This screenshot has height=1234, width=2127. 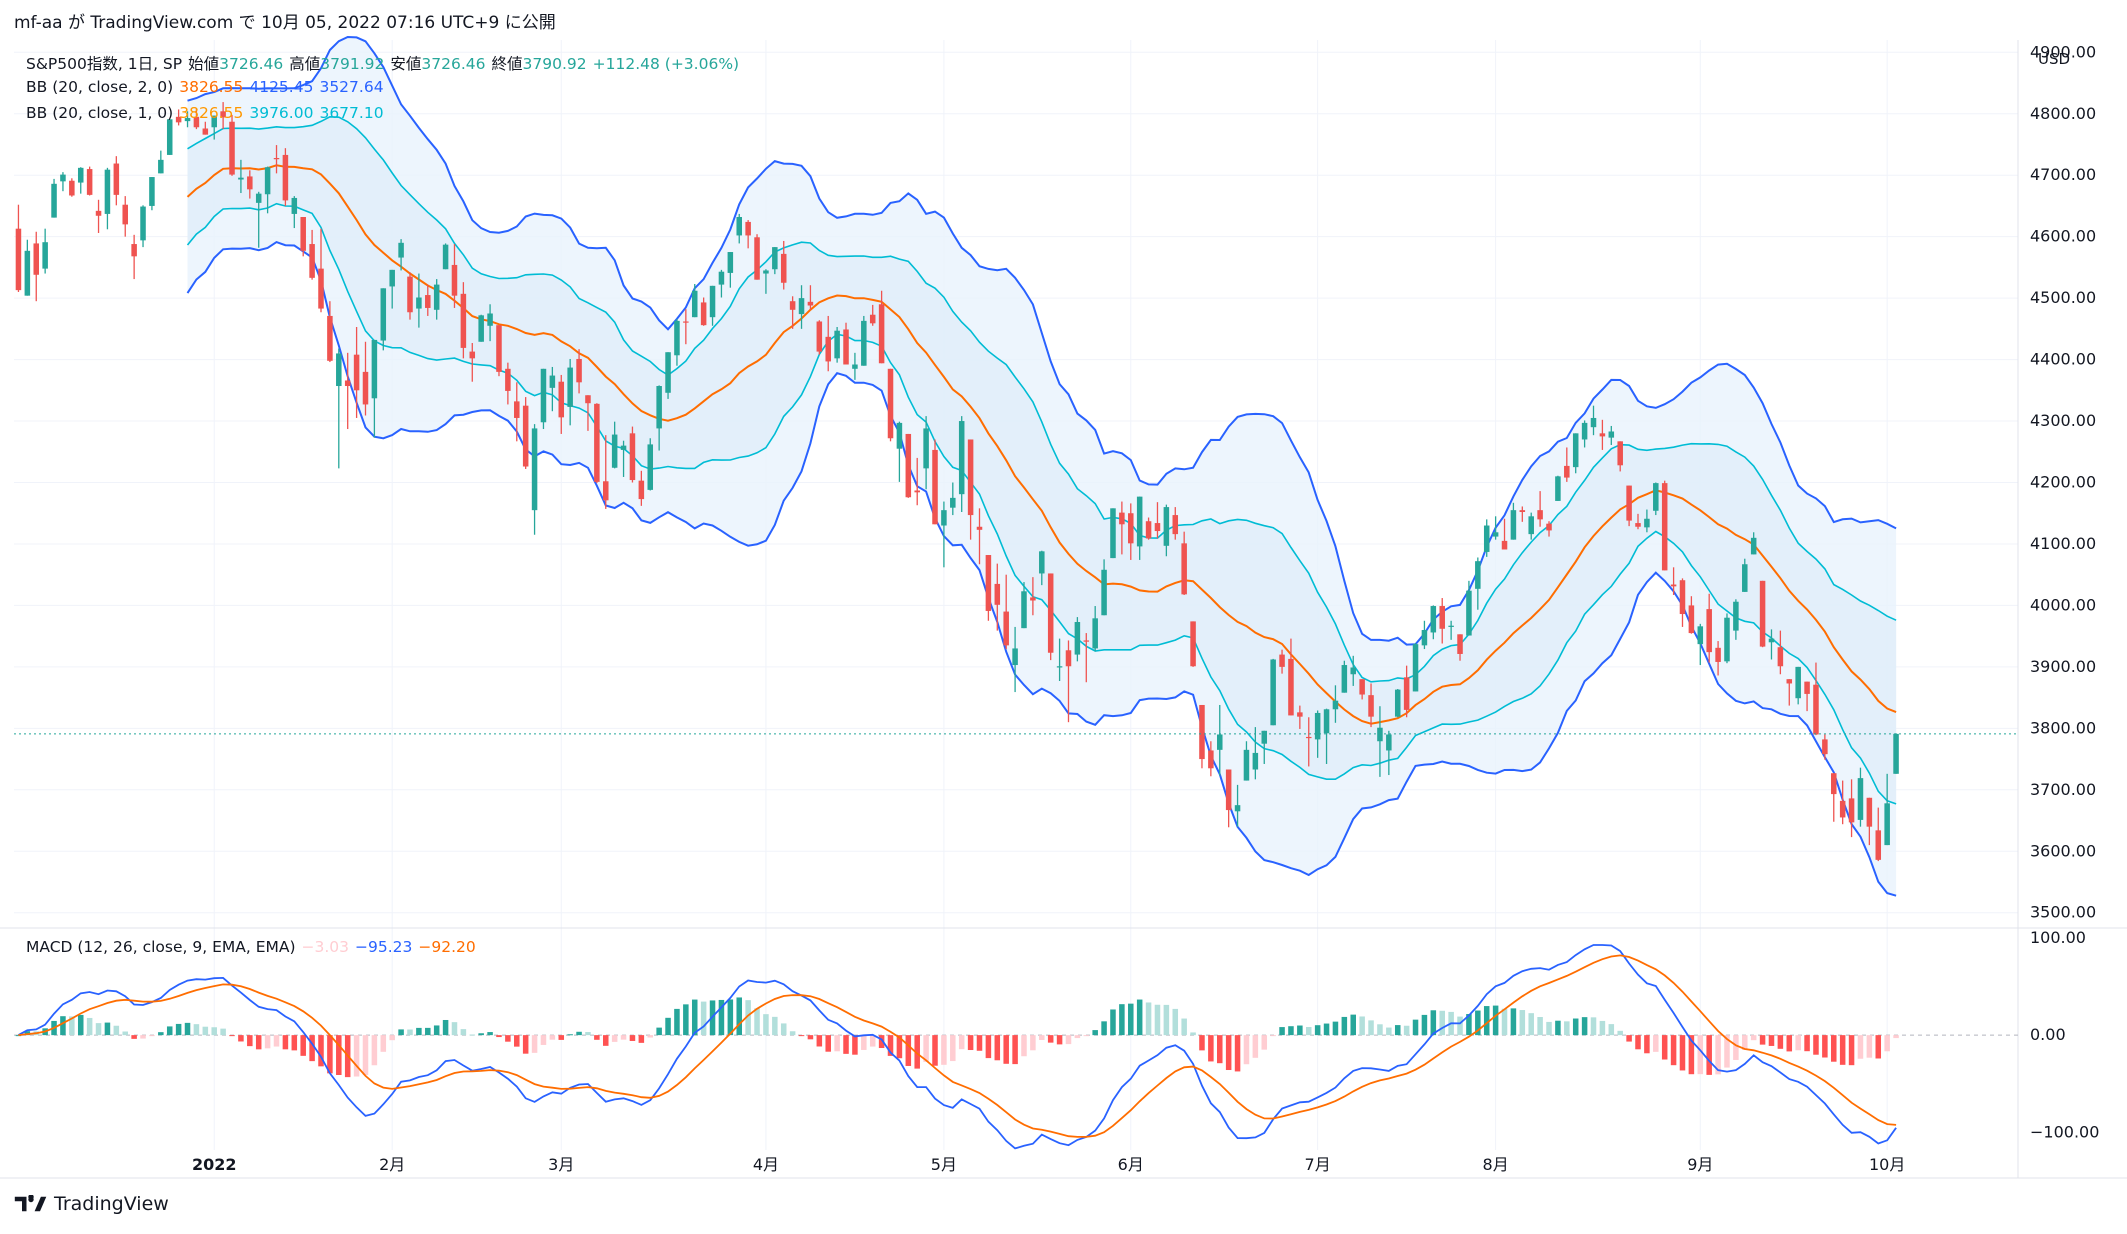 What do you see at coordinates (281, 113) in the screenshot?
I see `bb1-upper: 3976.00` at bounding box center [281, 113].